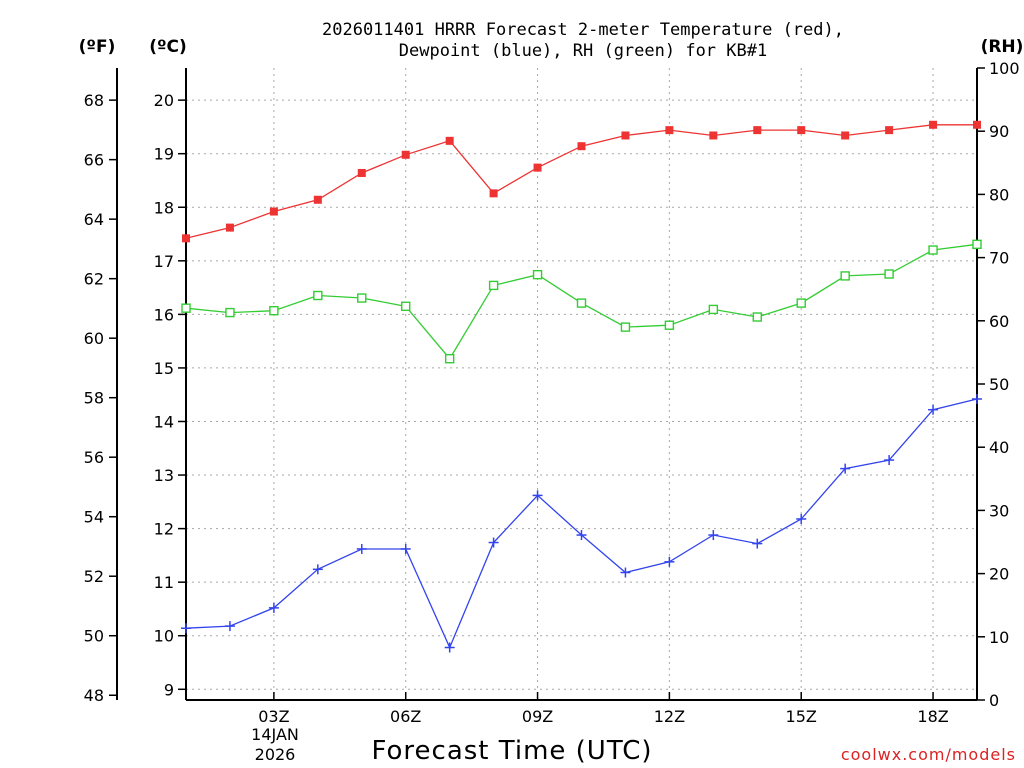 Image resolution: width=1024 pixels, height=768 pixels. I want to click on fahrenheit-tick-label: 52, so click(94, 576).